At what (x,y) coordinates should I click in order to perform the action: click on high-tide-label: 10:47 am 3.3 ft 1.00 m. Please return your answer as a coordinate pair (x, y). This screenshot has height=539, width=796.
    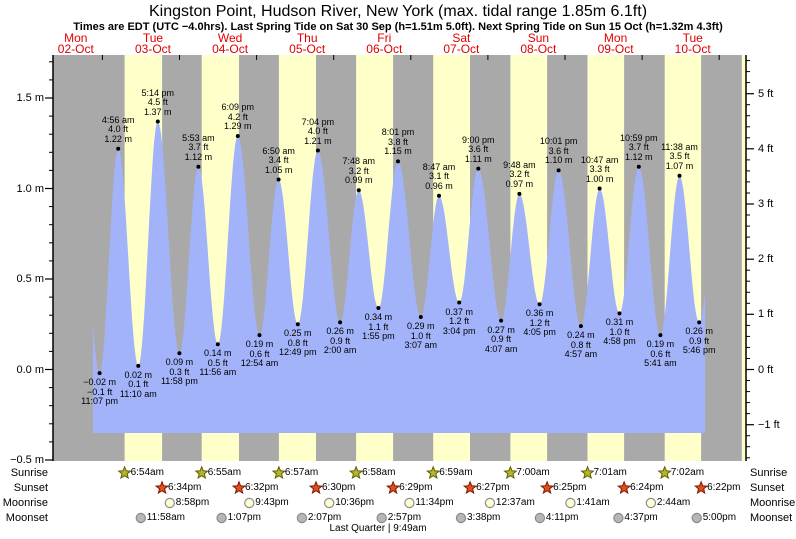
    Looking at the image, I should click on (600, 170).